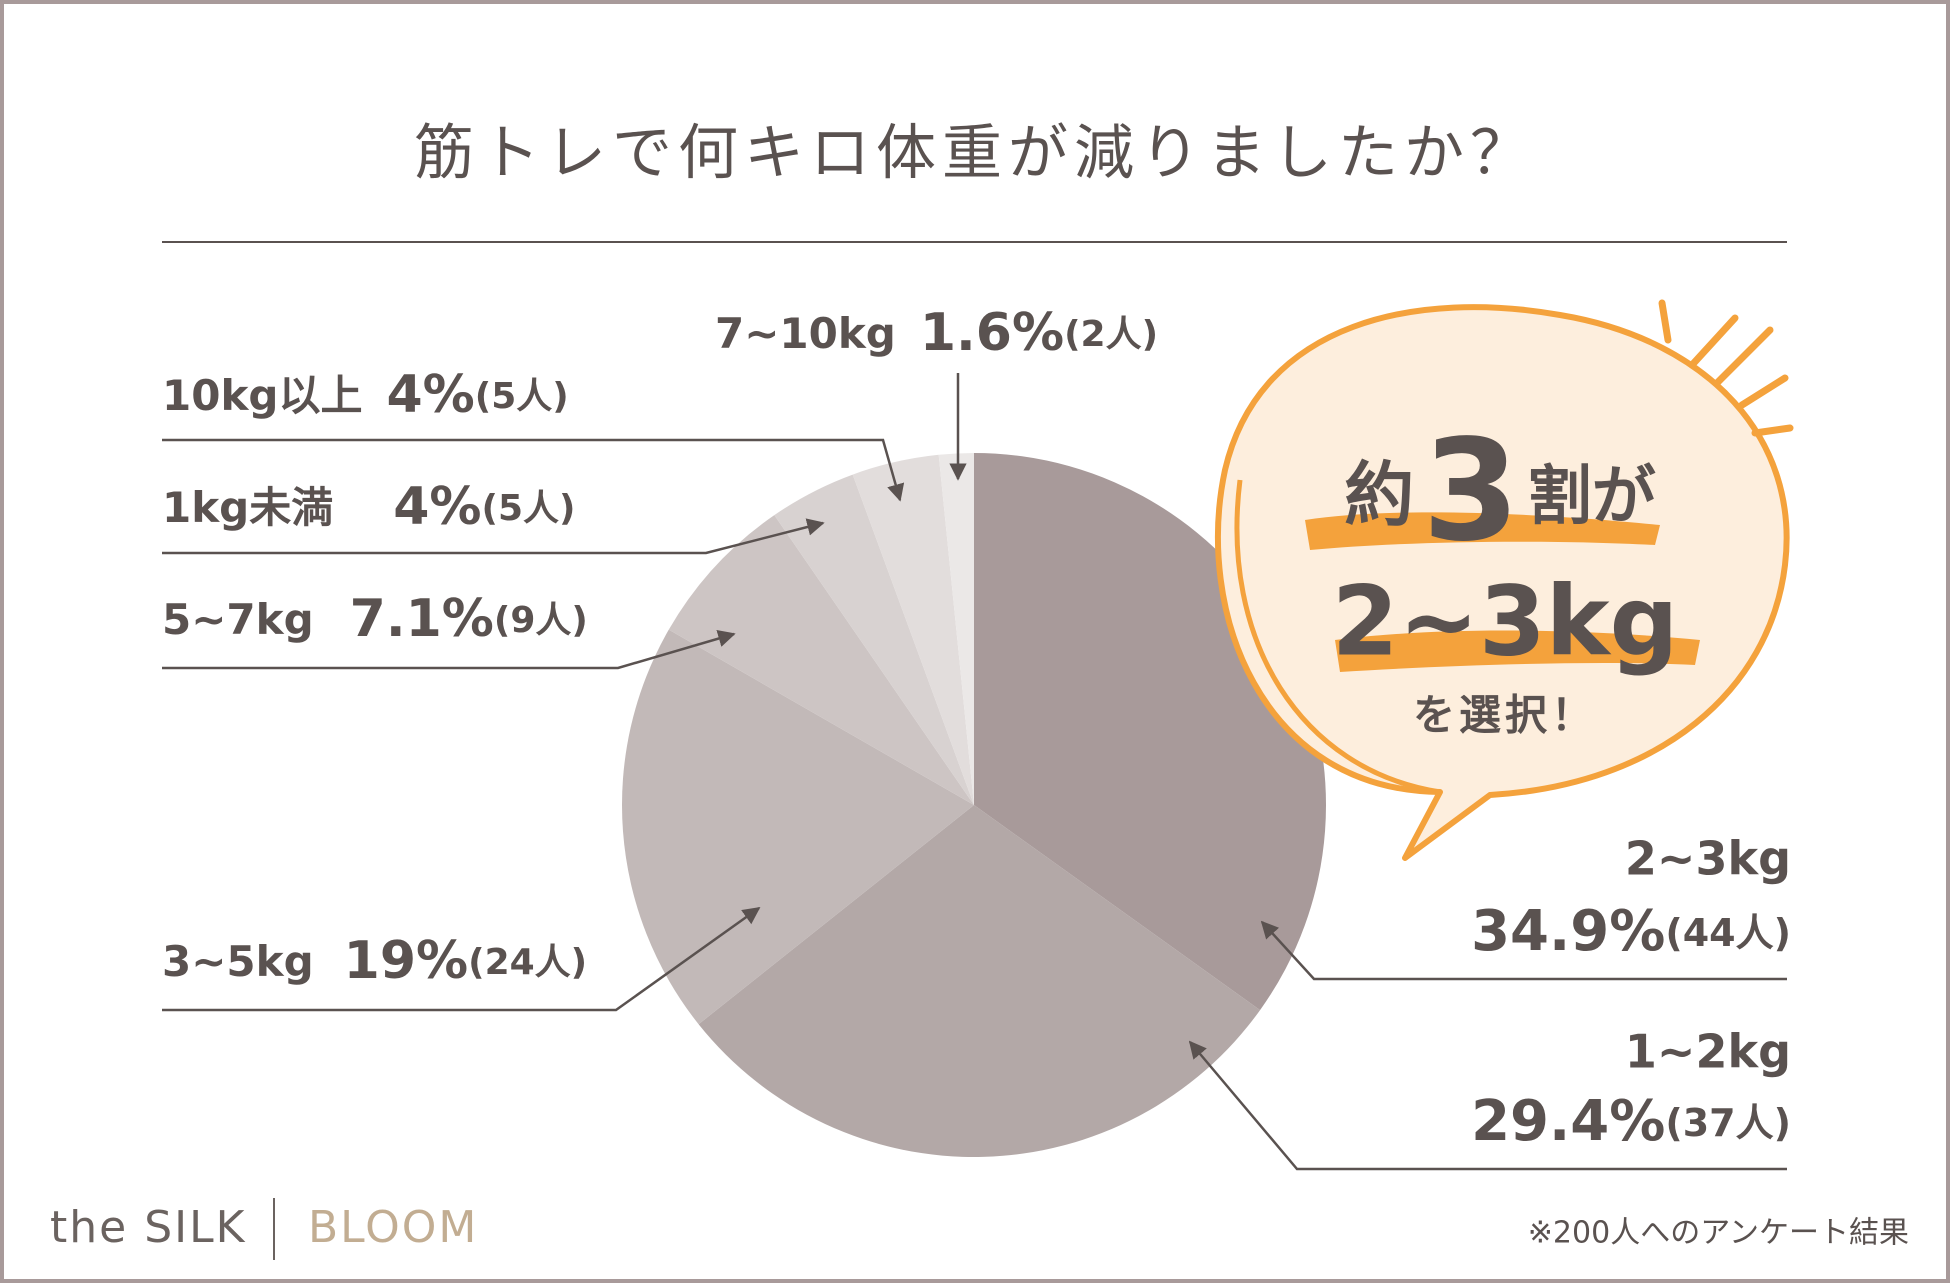 This screenshot has height=1283, width=1950. What do you see at coordinates (1708, 859) in the screenshot?
I see `category-label: 2~3kg` at bounding box center [1708, 859].